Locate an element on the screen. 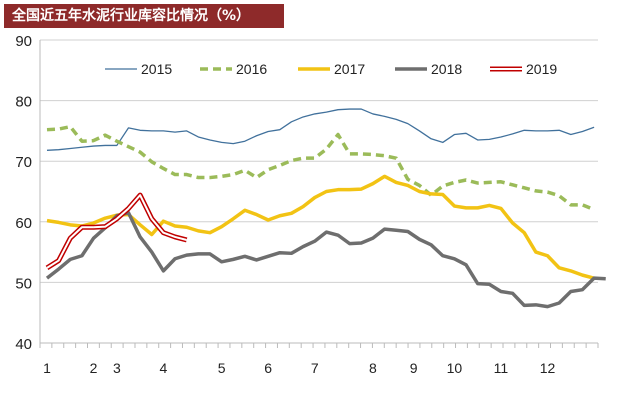 The height and width of the screenshot is (417, 640). y-tick-label: 40 is located at coordinates (23, 344).